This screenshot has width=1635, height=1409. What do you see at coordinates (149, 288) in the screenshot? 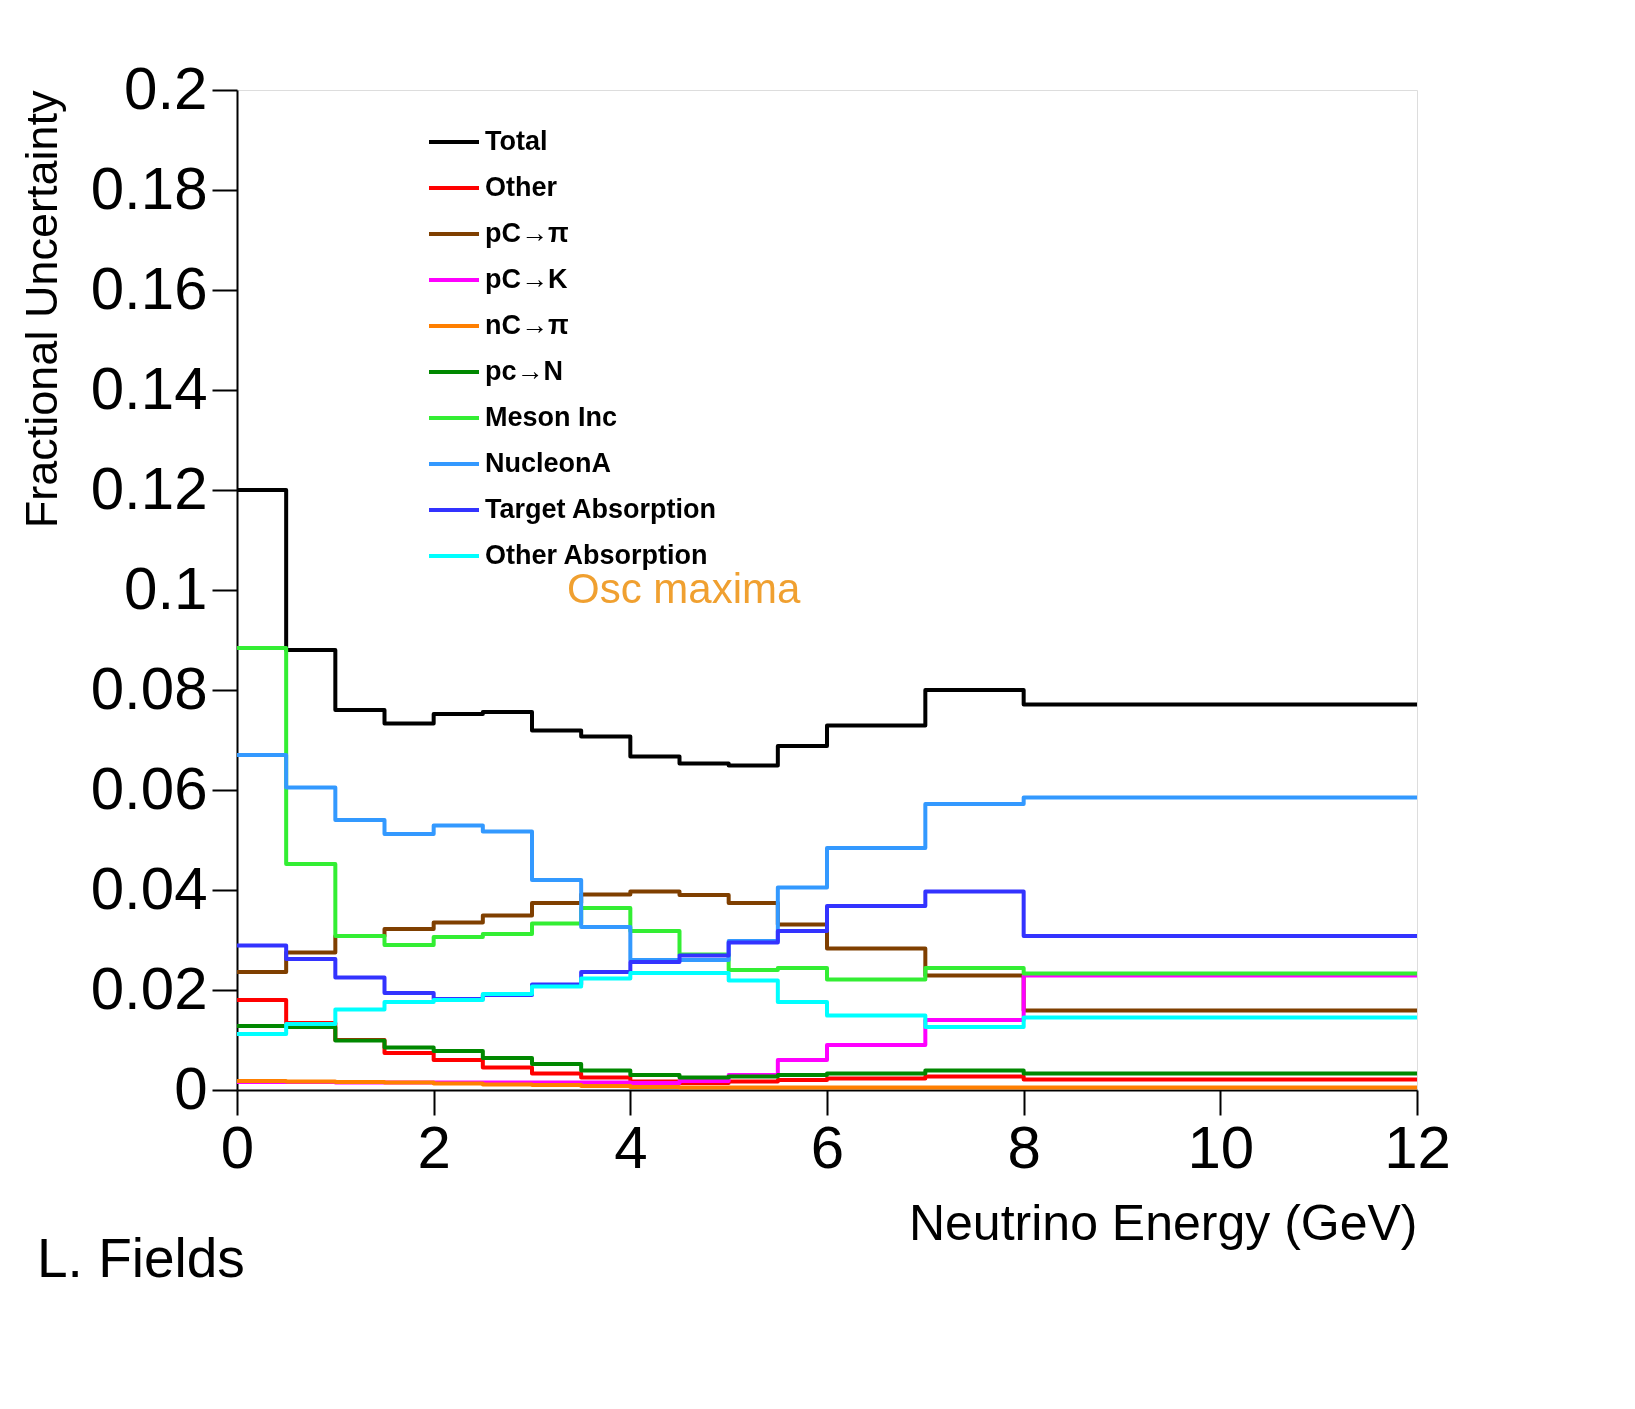
I see `y-tick-label: 0.16` at bounding box center [149, 288].